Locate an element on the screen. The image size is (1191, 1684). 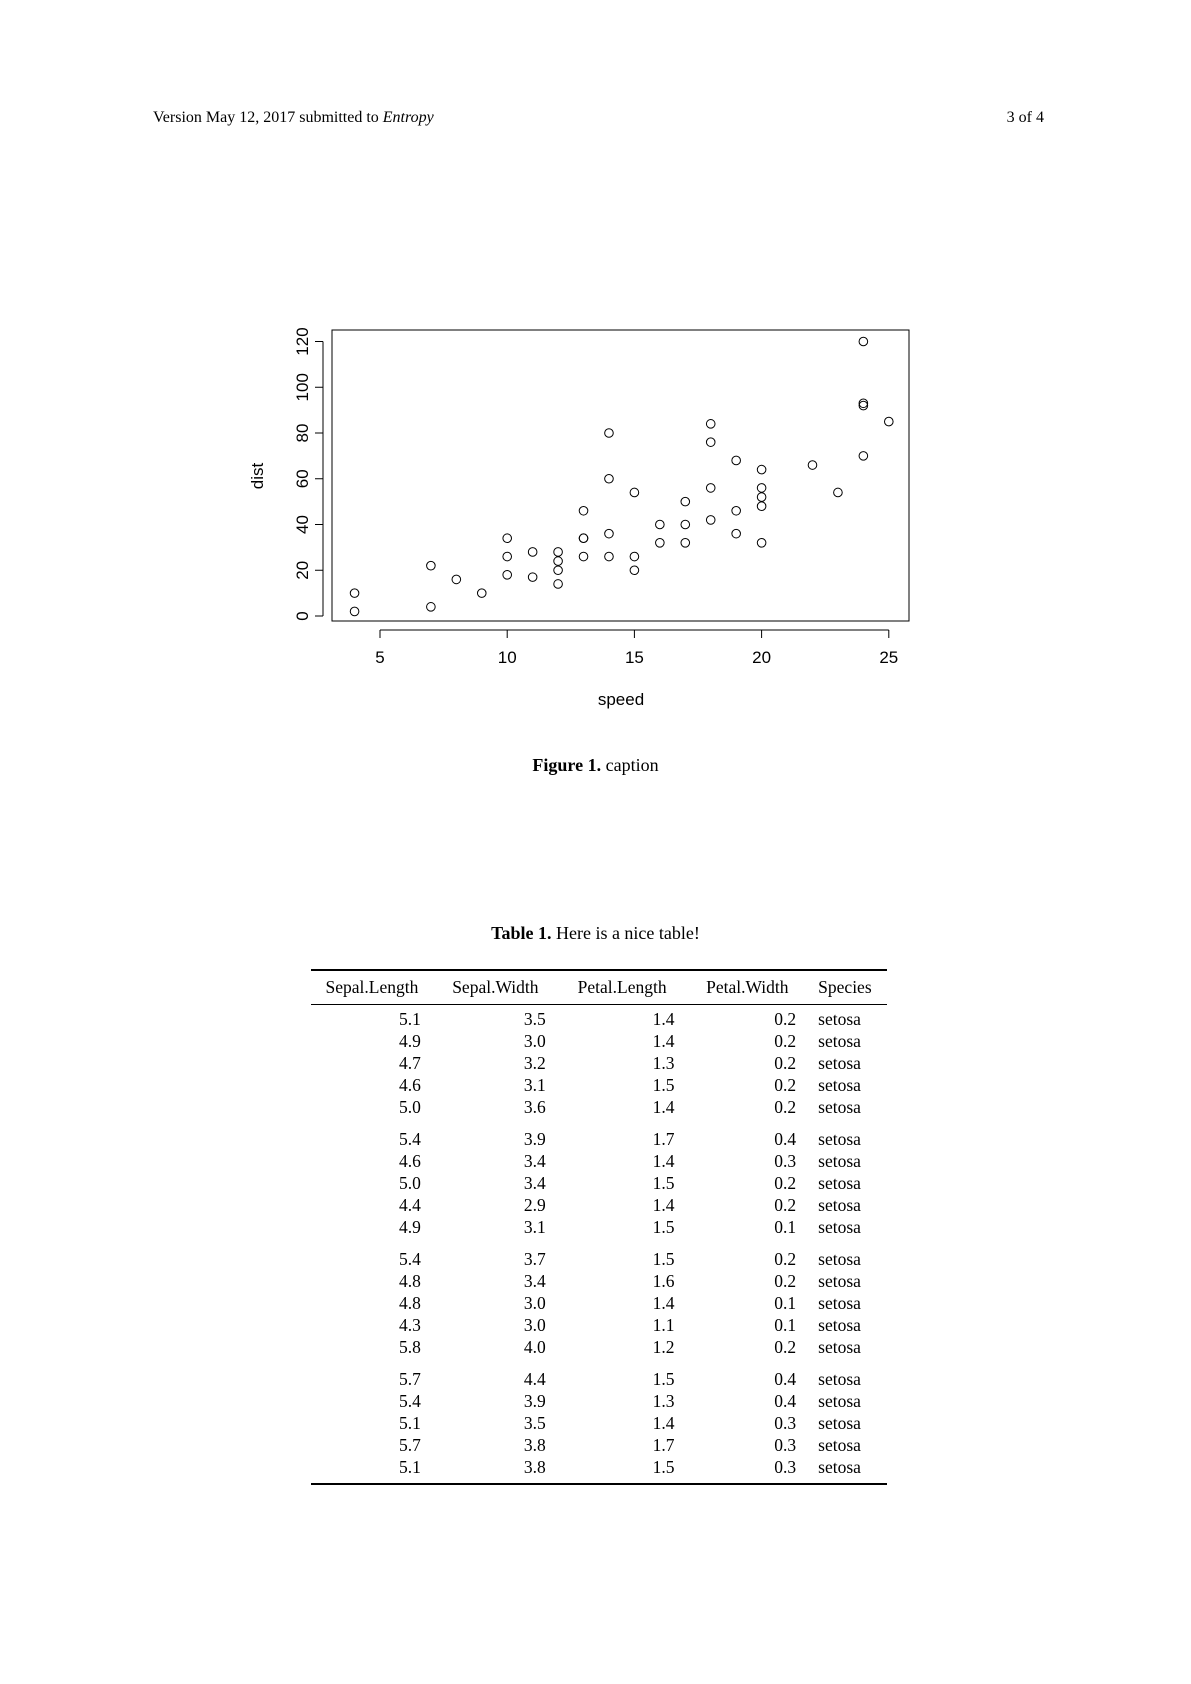
cell-petal-length: 1.6 is located at coordinates (663, 1281).